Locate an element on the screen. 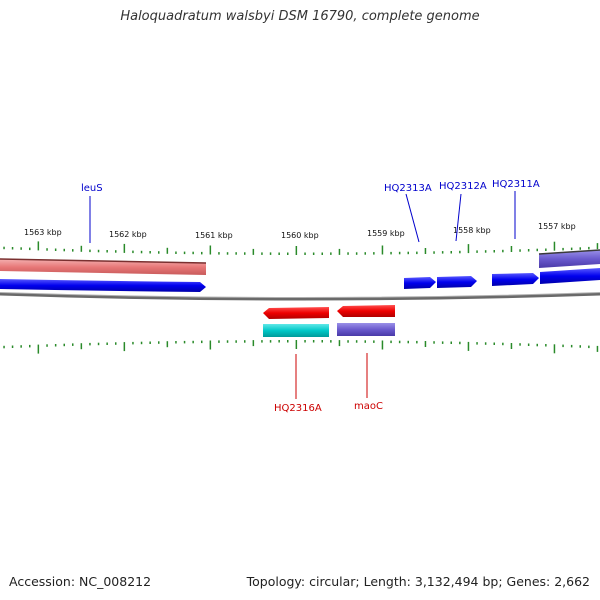  leader-hq2313a is located at coordinates (412, 218).